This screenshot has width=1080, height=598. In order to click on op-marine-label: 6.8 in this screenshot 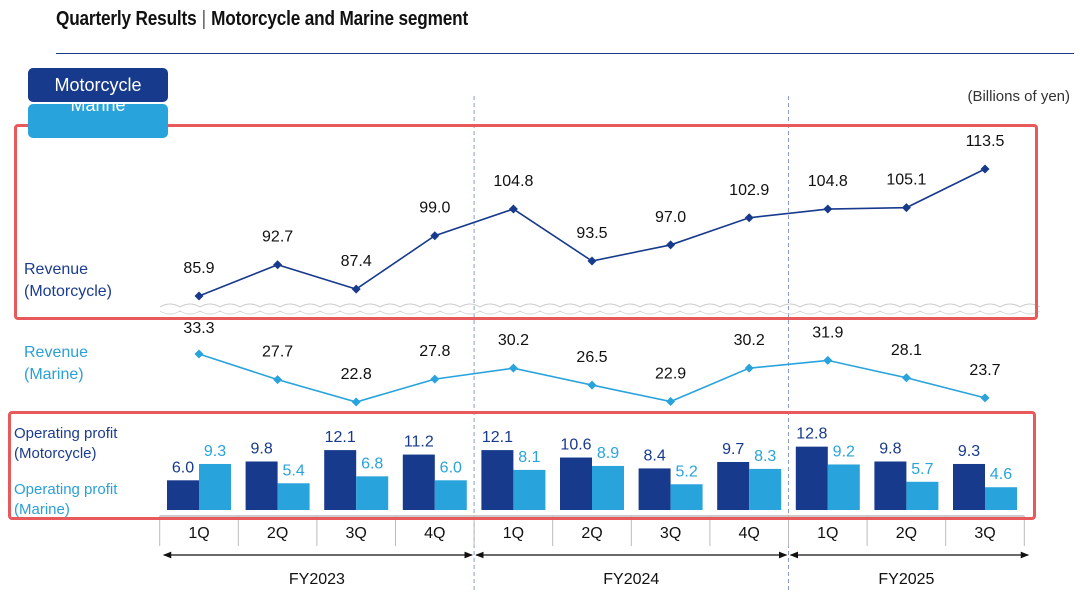, I will do `click(372, 463)`.